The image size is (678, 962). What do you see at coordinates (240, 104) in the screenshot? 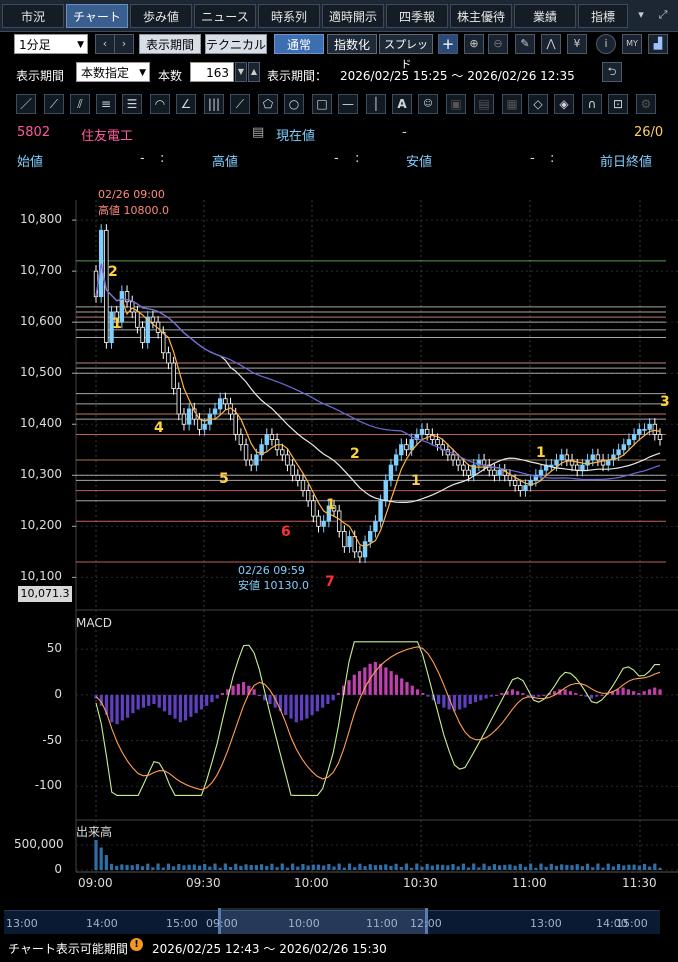
I see `gann-tool-icon: ⟋` at bounding box center [240, 104].